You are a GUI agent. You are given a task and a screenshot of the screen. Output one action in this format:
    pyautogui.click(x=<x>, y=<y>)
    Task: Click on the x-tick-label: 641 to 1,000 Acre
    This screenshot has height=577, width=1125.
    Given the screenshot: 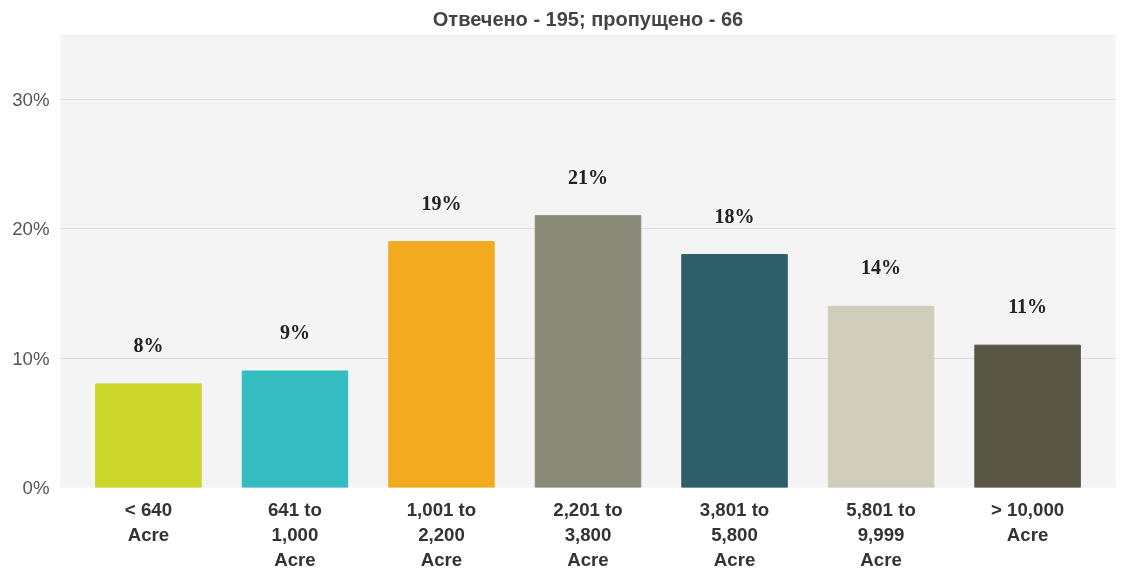 What is the action you would take?
    pyautogui.click(x=294, y=534)
    